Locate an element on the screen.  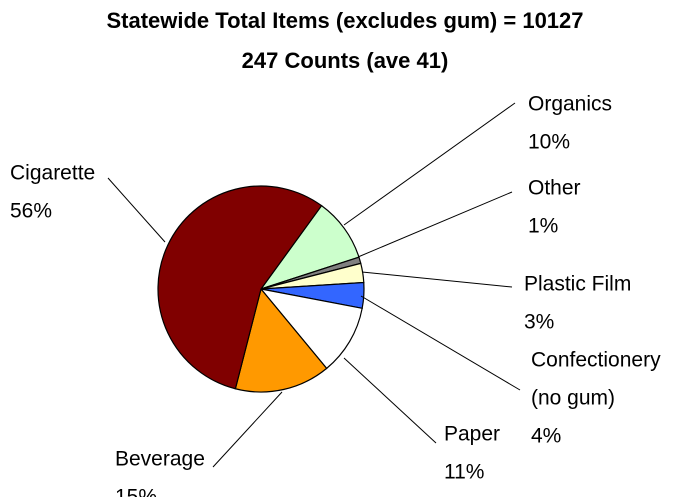
slice-label-plastic-film: Plastic Film 3% is located at coordinates (577, 302).